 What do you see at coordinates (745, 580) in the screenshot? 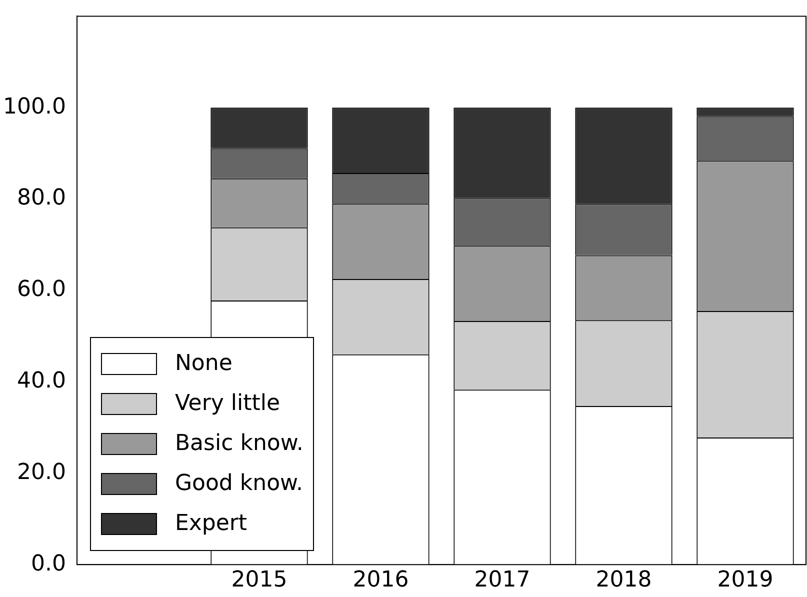
I see `x-tick-label: 2019` at bounding box center [745, 580].